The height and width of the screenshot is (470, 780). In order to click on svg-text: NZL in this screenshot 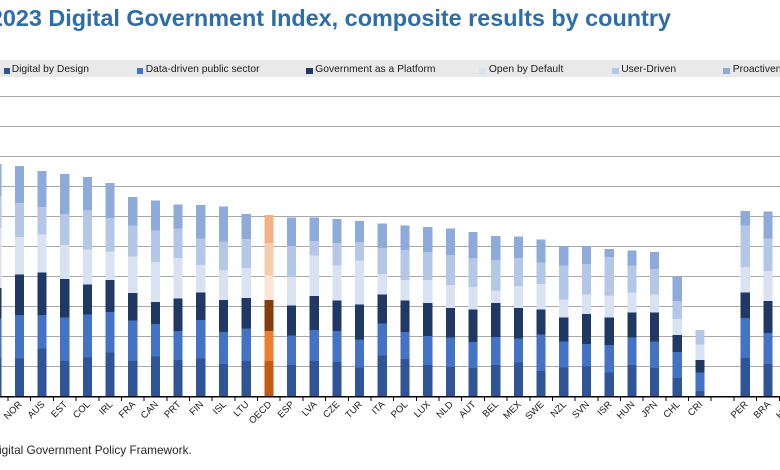, I will do `click(559, 409)`.